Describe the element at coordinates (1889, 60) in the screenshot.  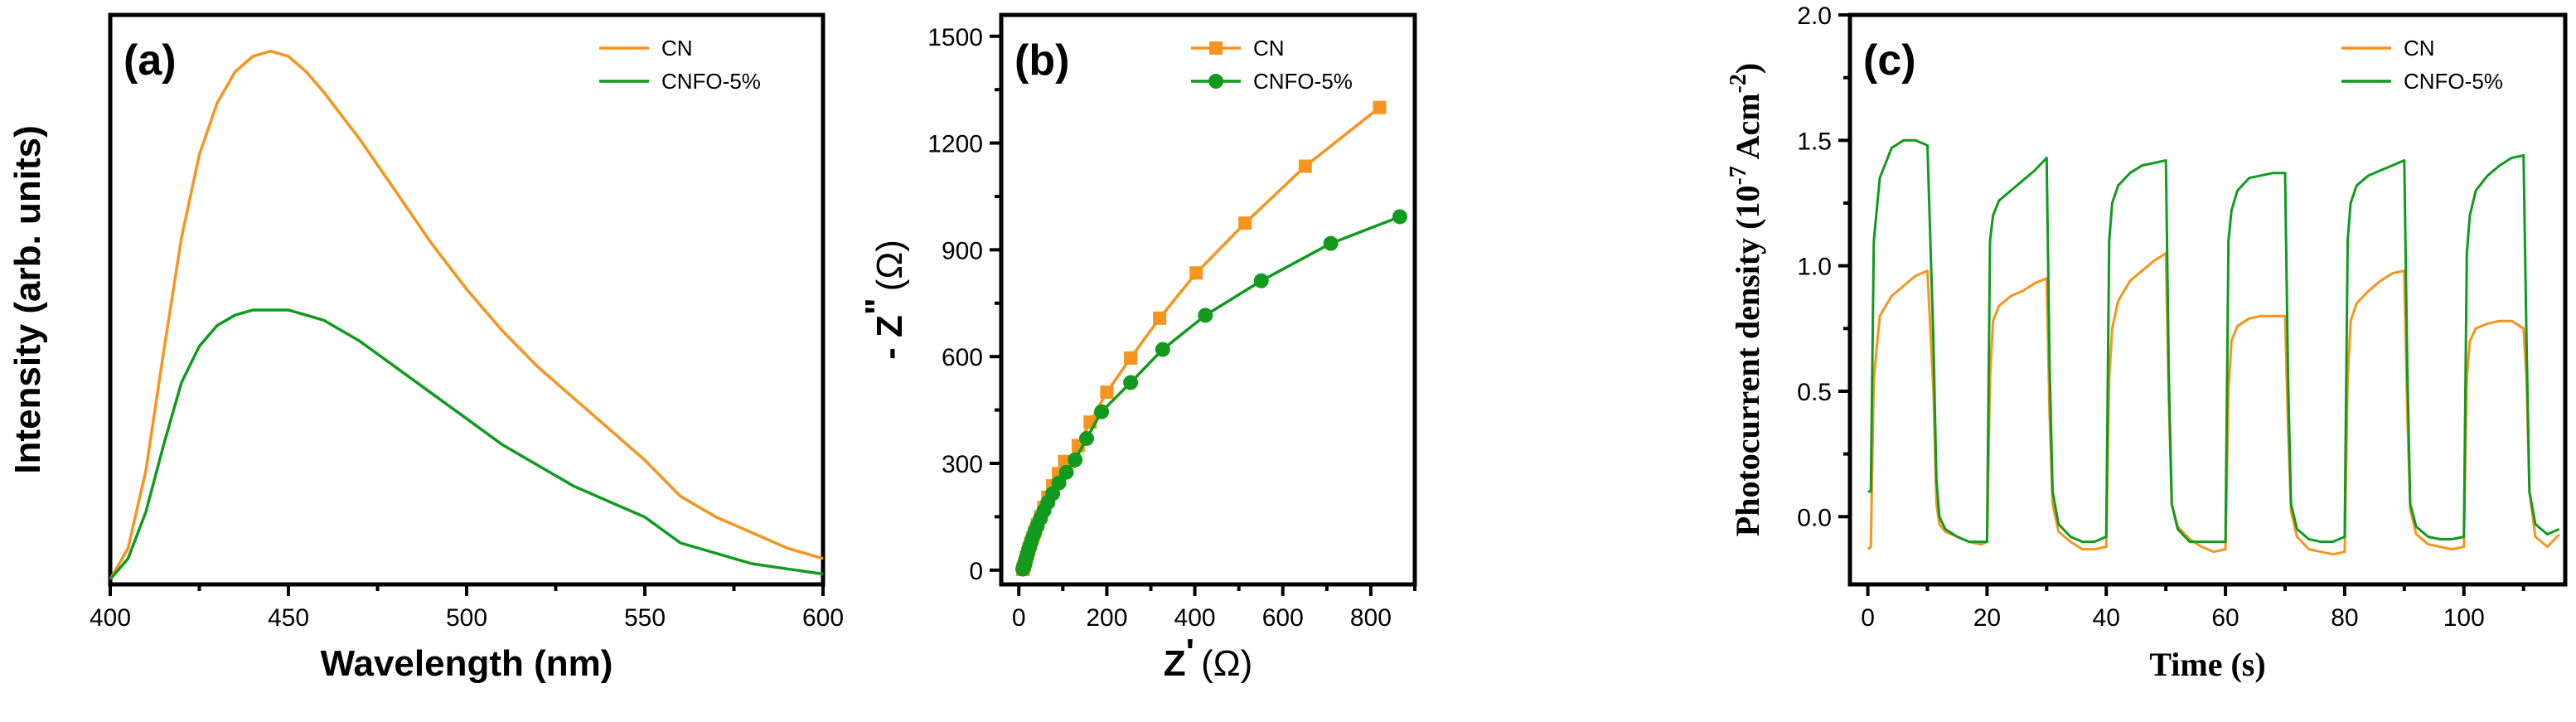
I see `panel-label: (c)` at that location.